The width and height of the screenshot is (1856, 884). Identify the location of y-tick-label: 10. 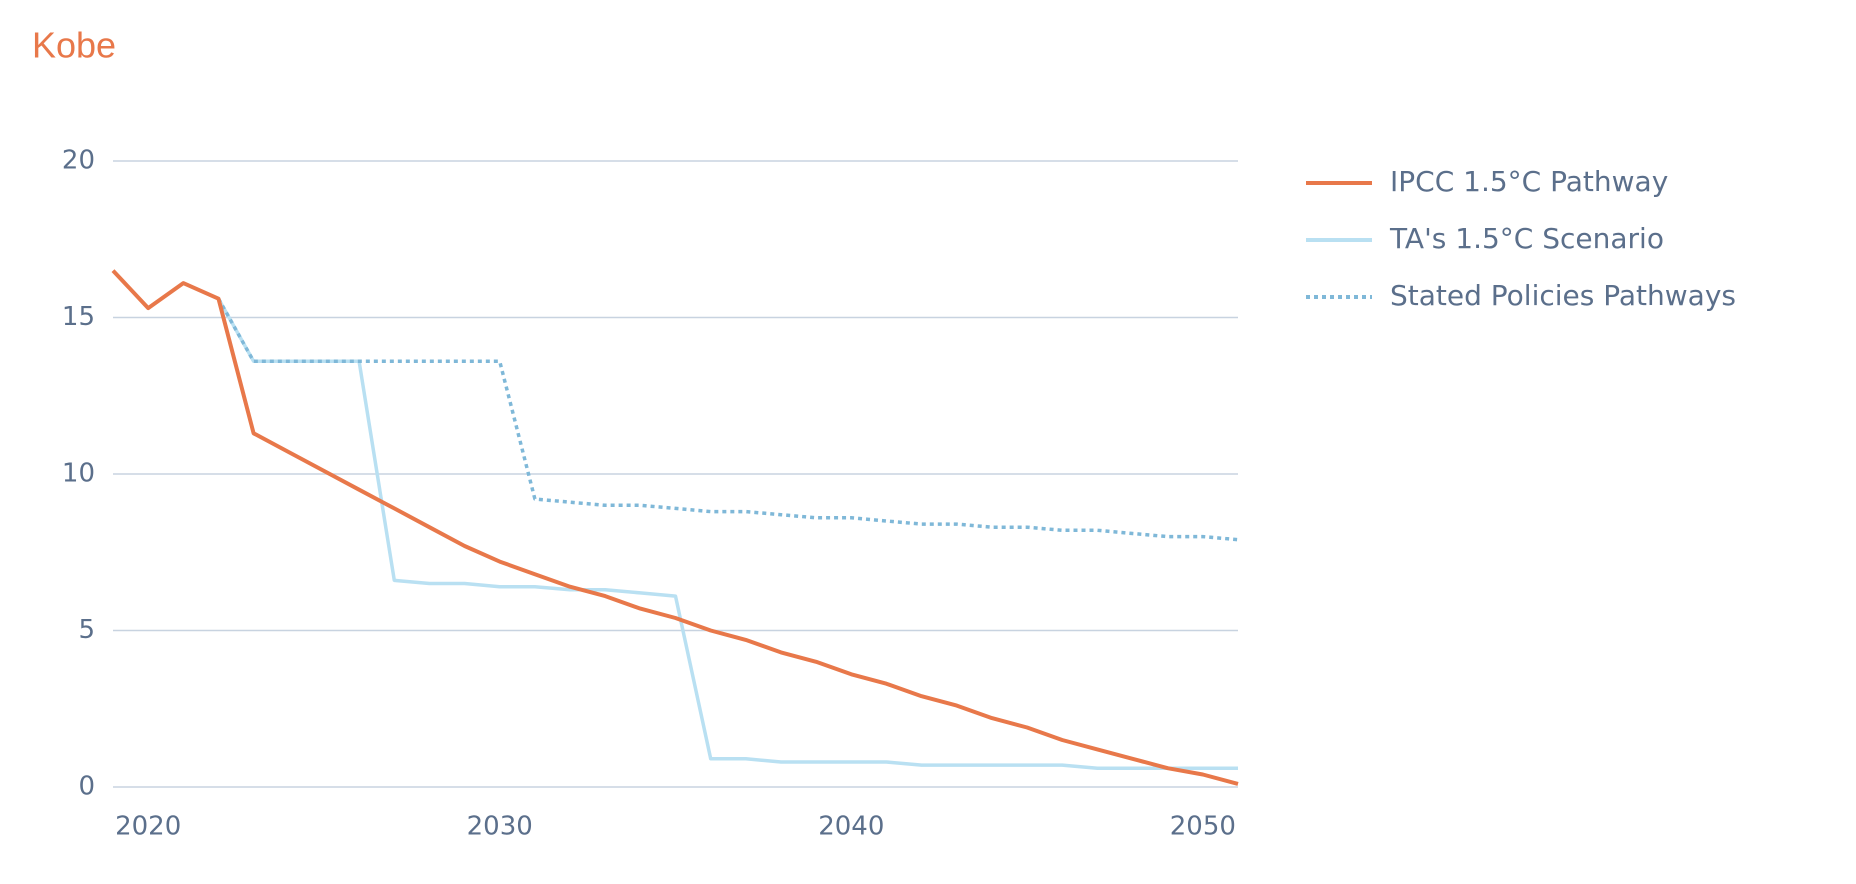
(78, 474).